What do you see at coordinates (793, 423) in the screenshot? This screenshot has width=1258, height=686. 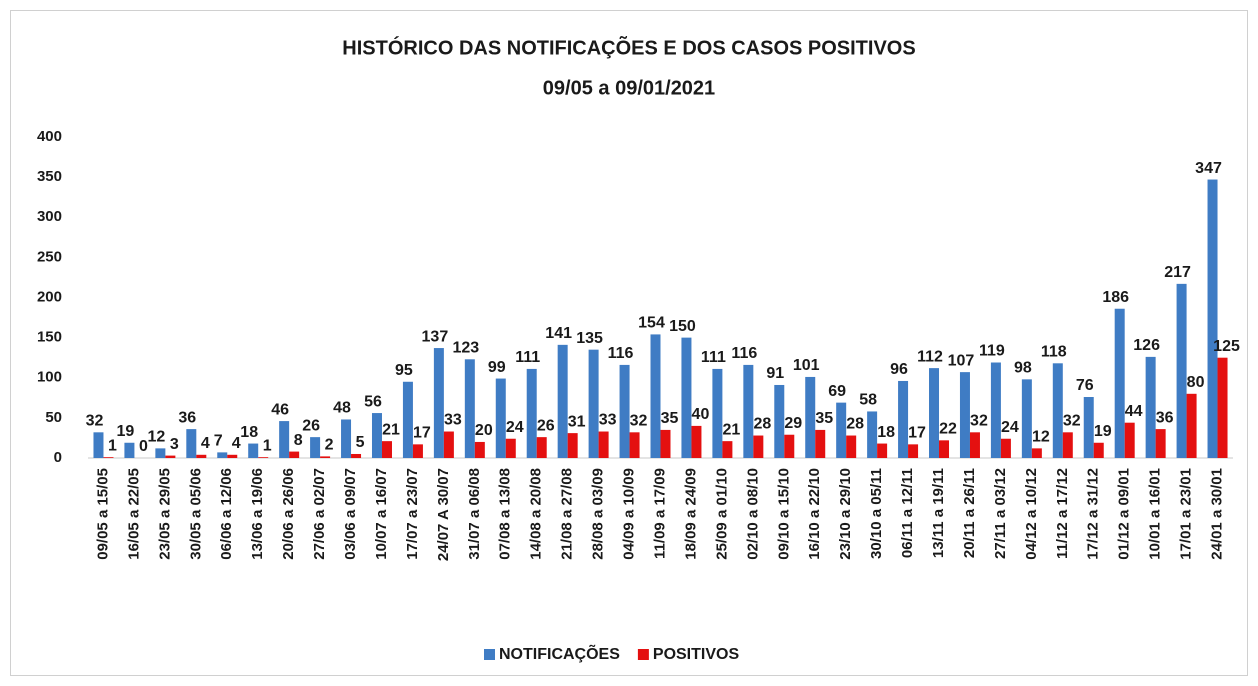 I see `value-label: 29` at bounding box center [793, 423].